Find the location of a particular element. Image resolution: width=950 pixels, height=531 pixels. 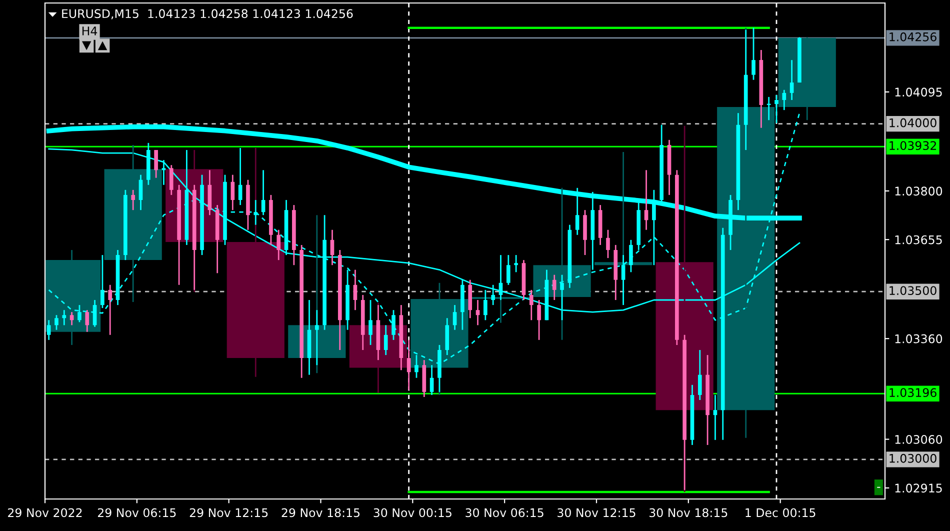

ref-line-label: 1.04256 is located at coordinates (913, 37).